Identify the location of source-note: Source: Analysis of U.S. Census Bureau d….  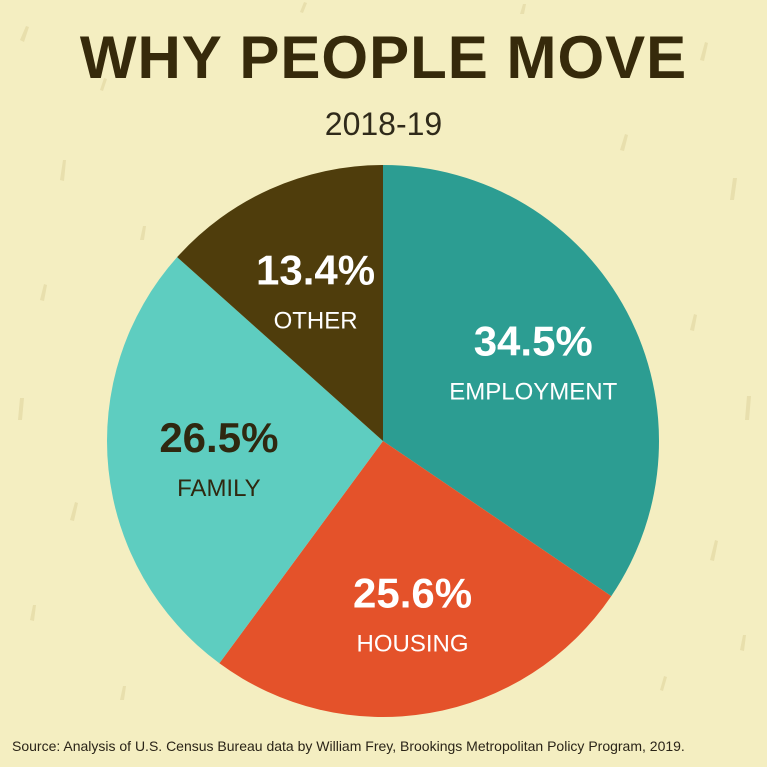
(348, 746).